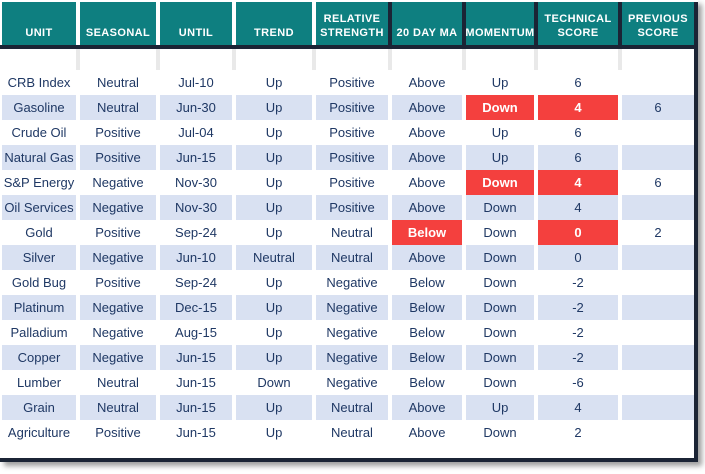 The height and width of the screenshot is (474, 705). What do you see at coordinates (576, 23) in the screenshot?
I see `header-cell-technical-score: TECHNICAL SCORE` at bounding box center [576, 23].